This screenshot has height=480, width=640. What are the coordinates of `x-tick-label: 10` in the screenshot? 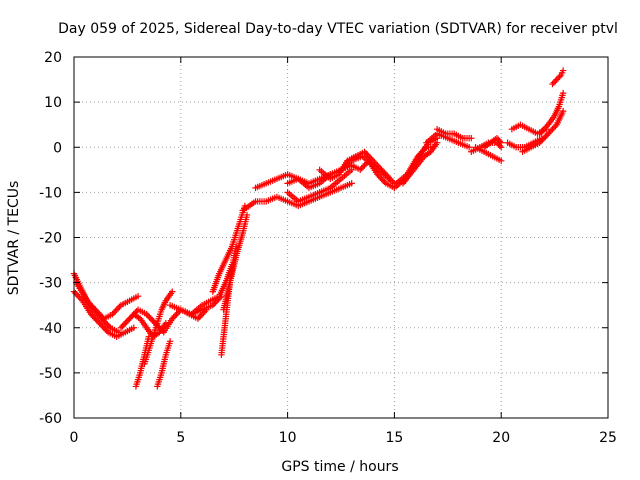 It's located at (288, 438).